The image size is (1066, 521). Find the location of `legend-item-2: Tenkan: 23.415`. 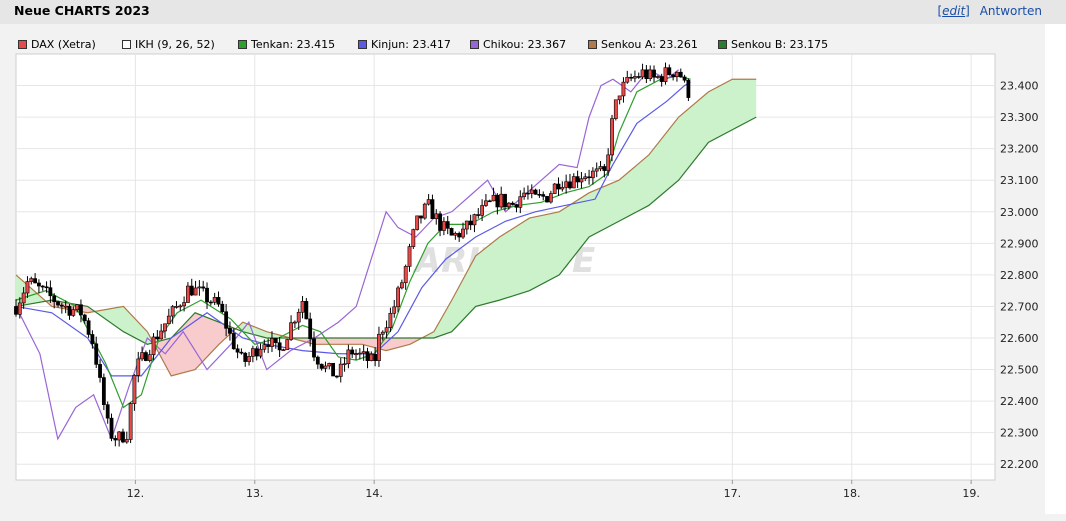

legend-item-2: Tenkan: 23.415 is located at coordinates (286, 45).